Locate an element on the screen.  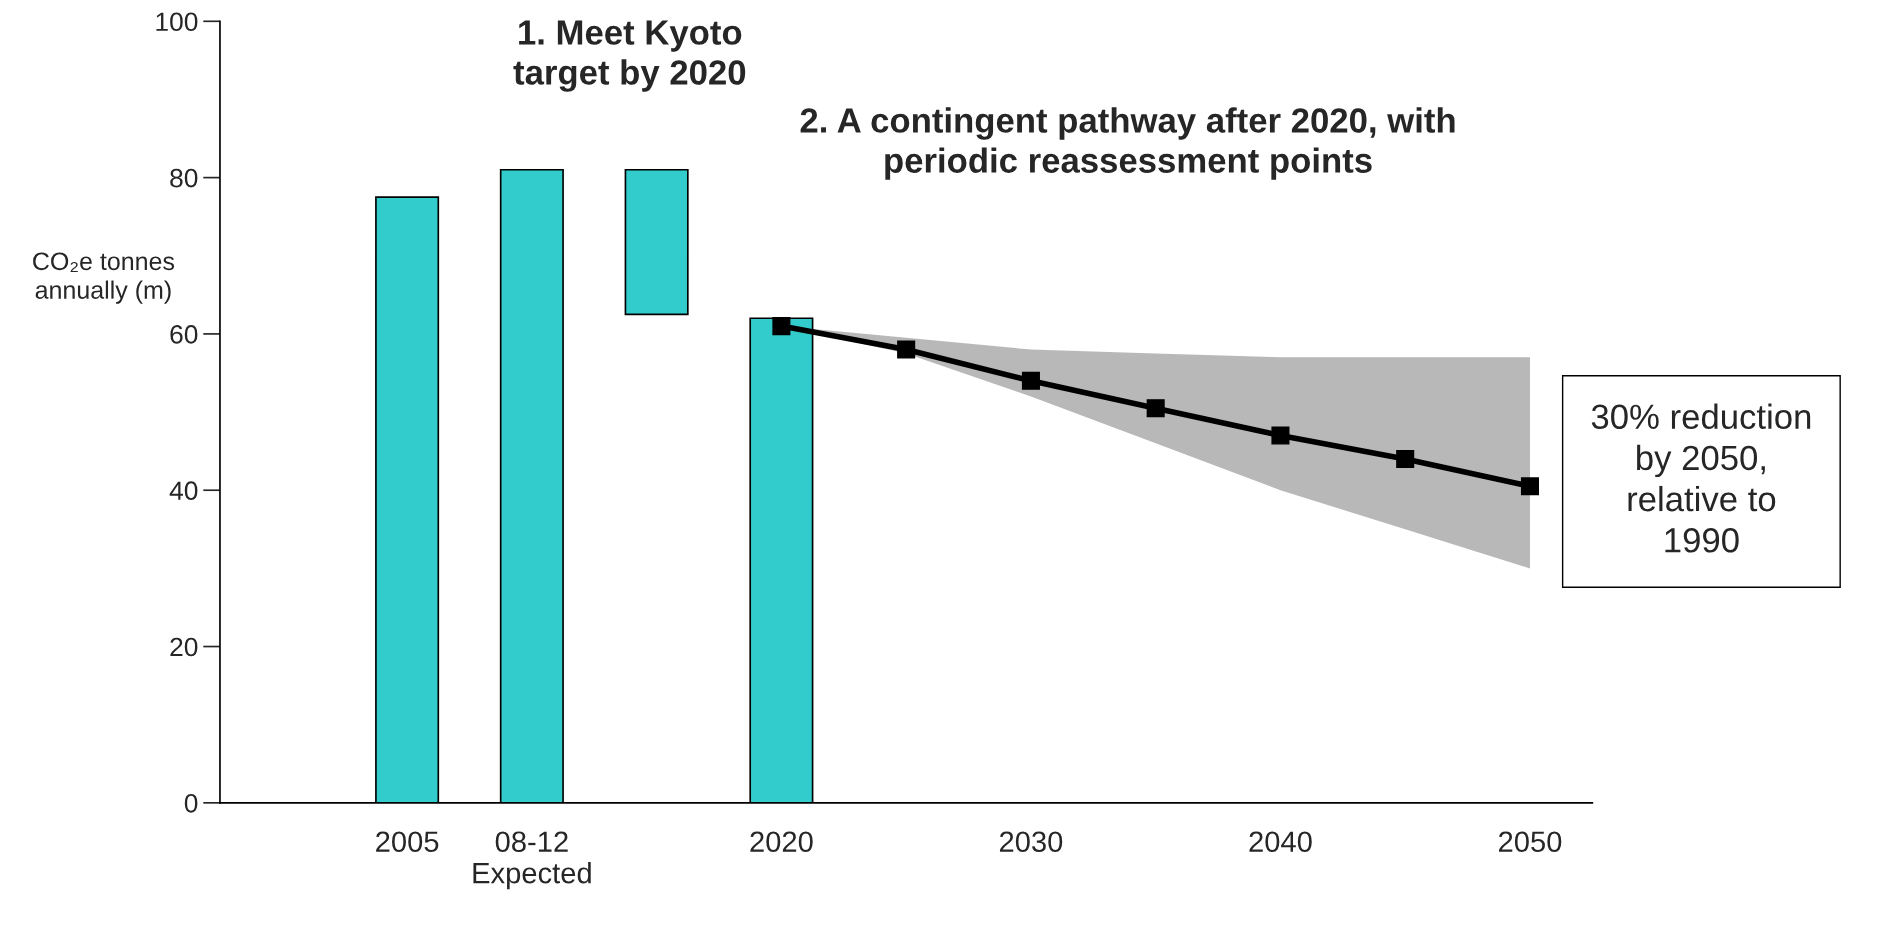
y-tick-label: 20 is located at coordinates (184, 647).